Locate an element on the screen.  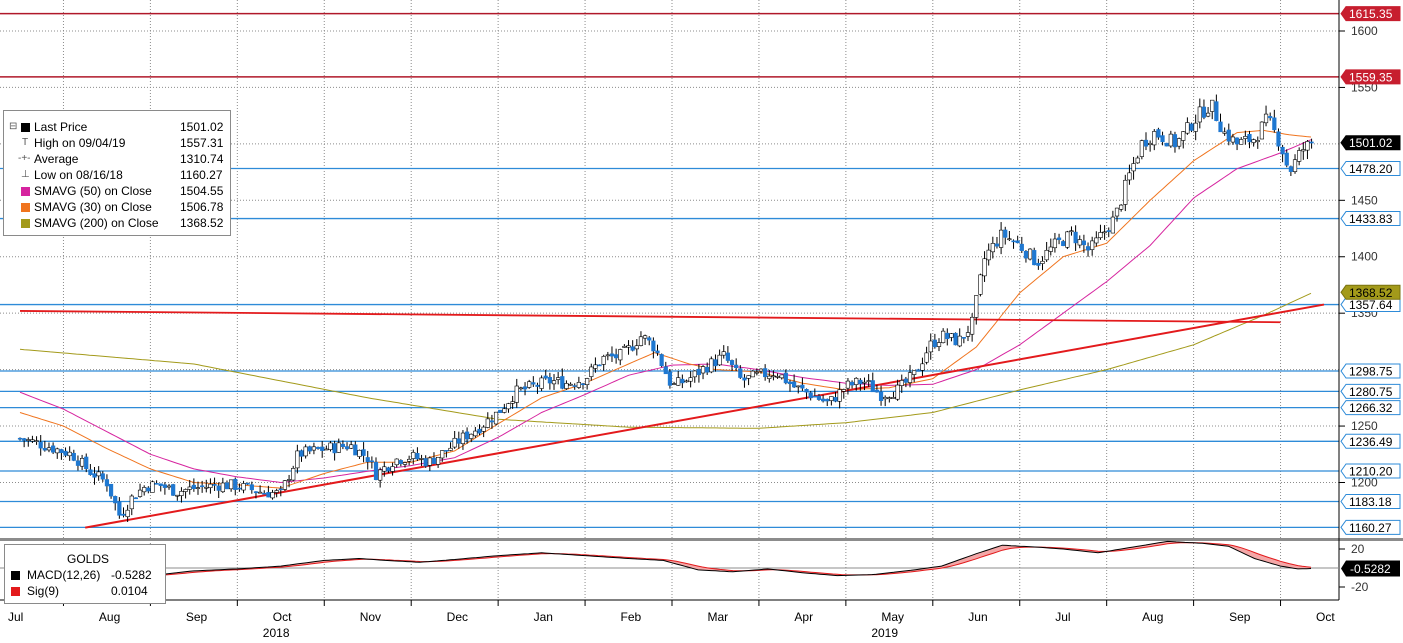
month-label: Dec is located at coordinates (457, 617).